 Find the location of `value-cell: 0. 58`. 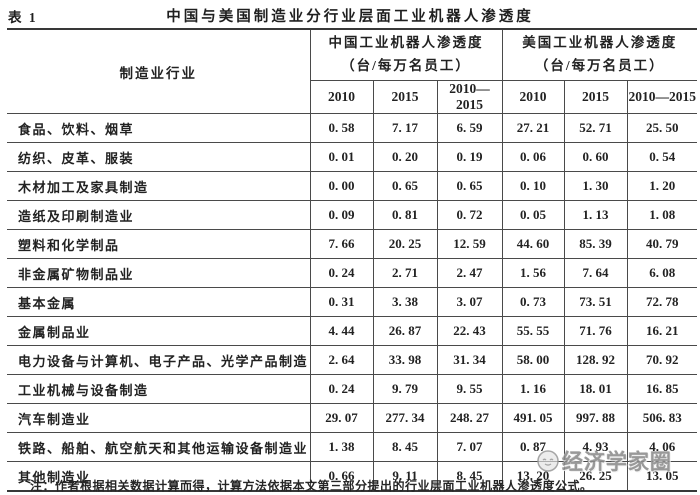

value-cell: 0. 58 is located at coordinates (341, 128).